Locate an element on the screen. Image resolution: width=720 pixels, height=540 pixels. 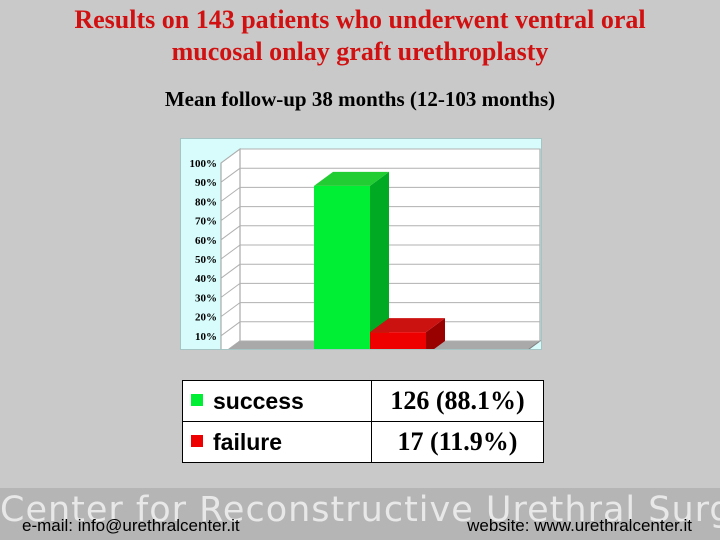
y-tick-label: 90% is located at coordinates (206, 183).